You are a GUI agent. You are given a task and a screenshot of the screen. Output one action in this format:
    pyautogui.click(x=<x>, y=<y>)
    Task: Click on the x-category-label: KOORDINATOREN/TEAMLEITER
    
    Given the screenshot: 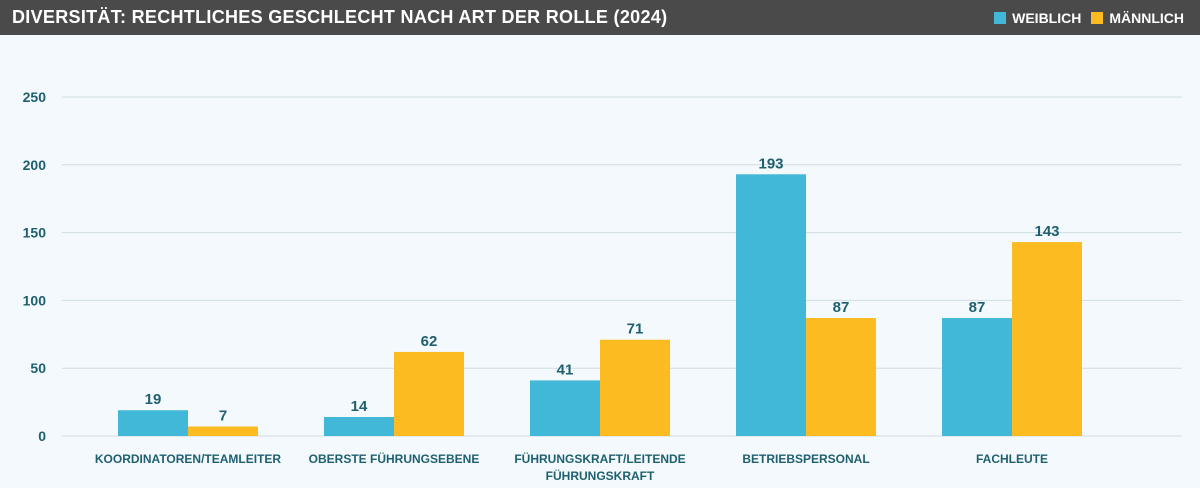 What is the action you would take?
    pyautogui.click(x=188, y=459)
    